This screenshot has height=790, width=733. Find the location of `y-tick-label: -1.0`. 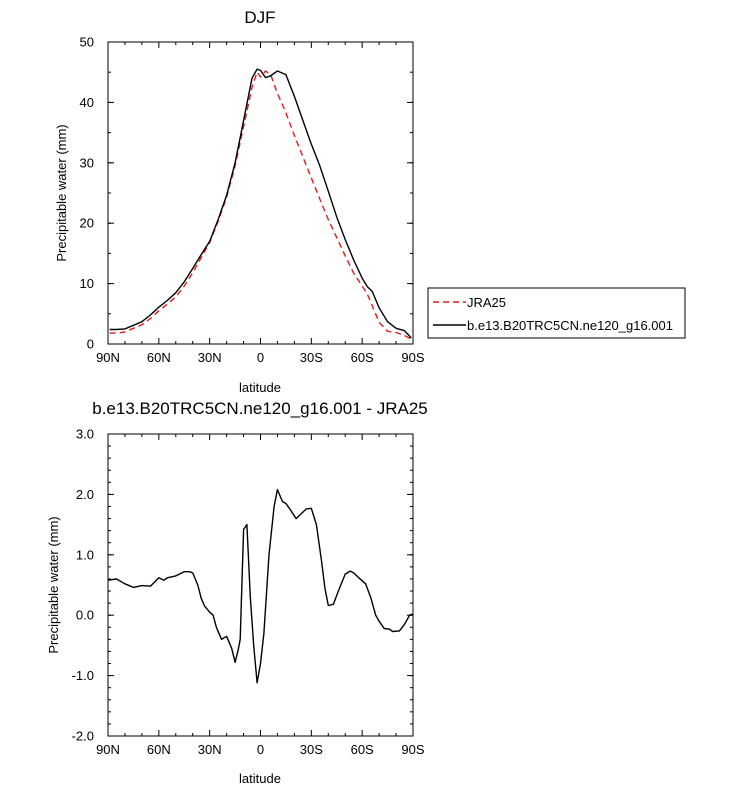

y-tick-label: -1.0 is located at coordinates (83, 675).